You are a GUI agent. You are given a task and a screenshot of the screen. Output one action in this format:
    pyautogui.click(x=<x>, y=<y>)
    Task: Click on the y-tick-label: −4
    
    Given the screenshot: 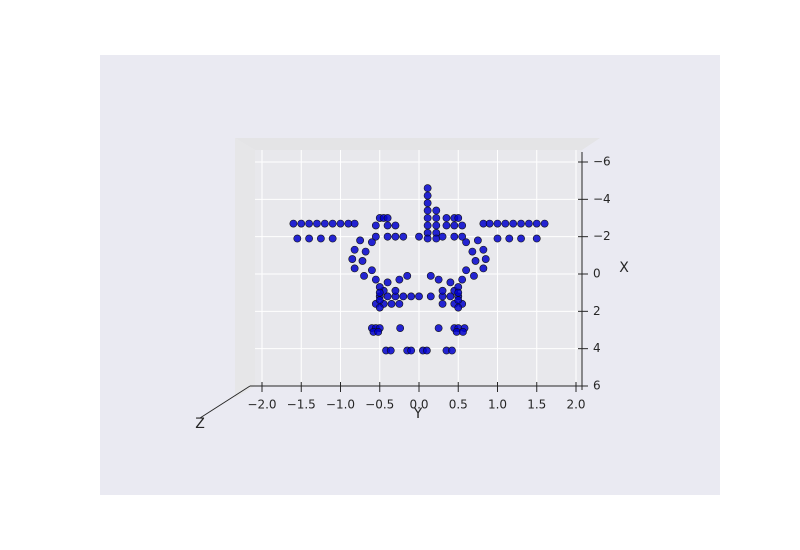 What is the action you would take?
    pyautogui.click(x=602, y=199)
    